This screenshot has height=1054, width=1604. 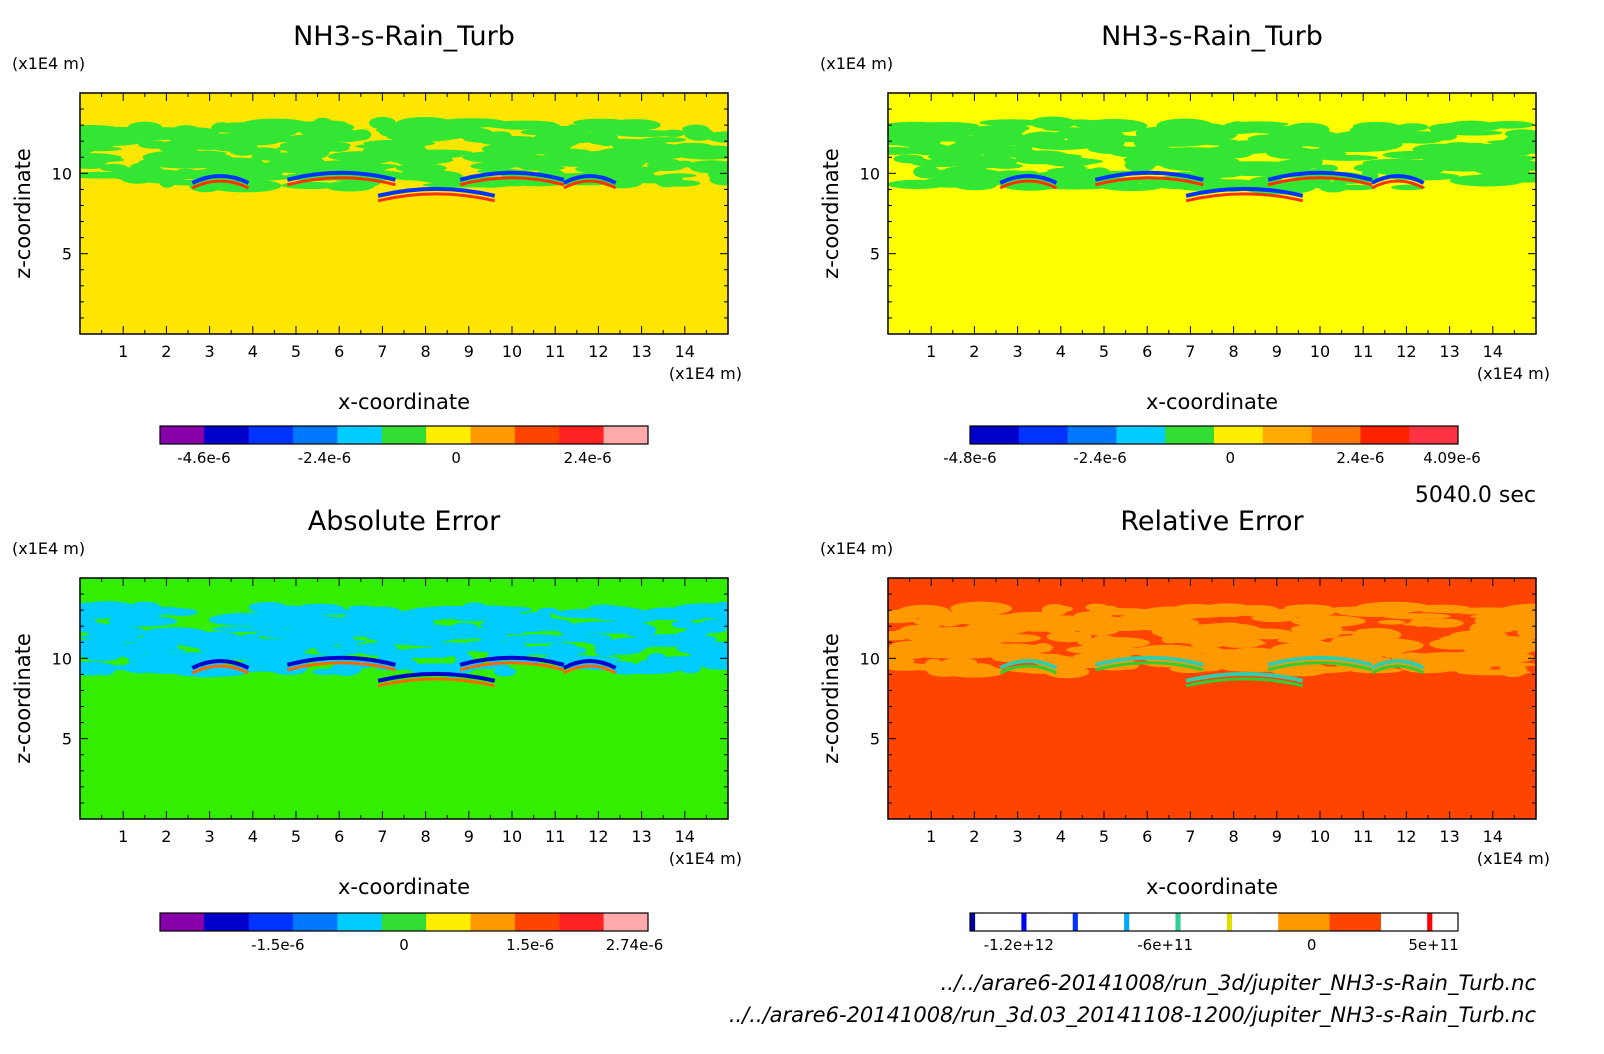 I want to click on colorbar-label: 4.09e-6, so click(x=1452, y=458).